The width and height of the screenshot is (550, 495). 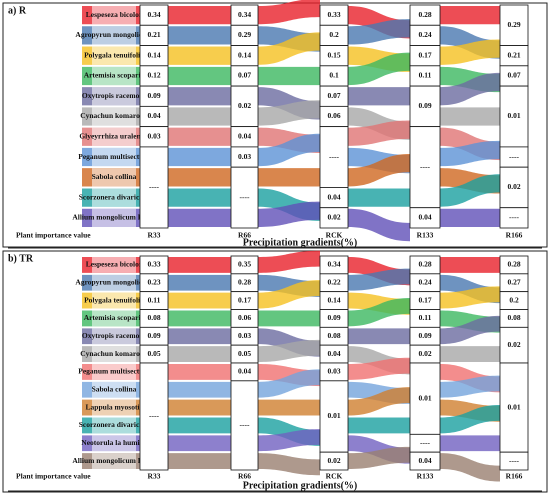 What do you see at coordinates (334, 235) in the screenshot?
I see `column-label: RCK` at bounding box center [334, 235].